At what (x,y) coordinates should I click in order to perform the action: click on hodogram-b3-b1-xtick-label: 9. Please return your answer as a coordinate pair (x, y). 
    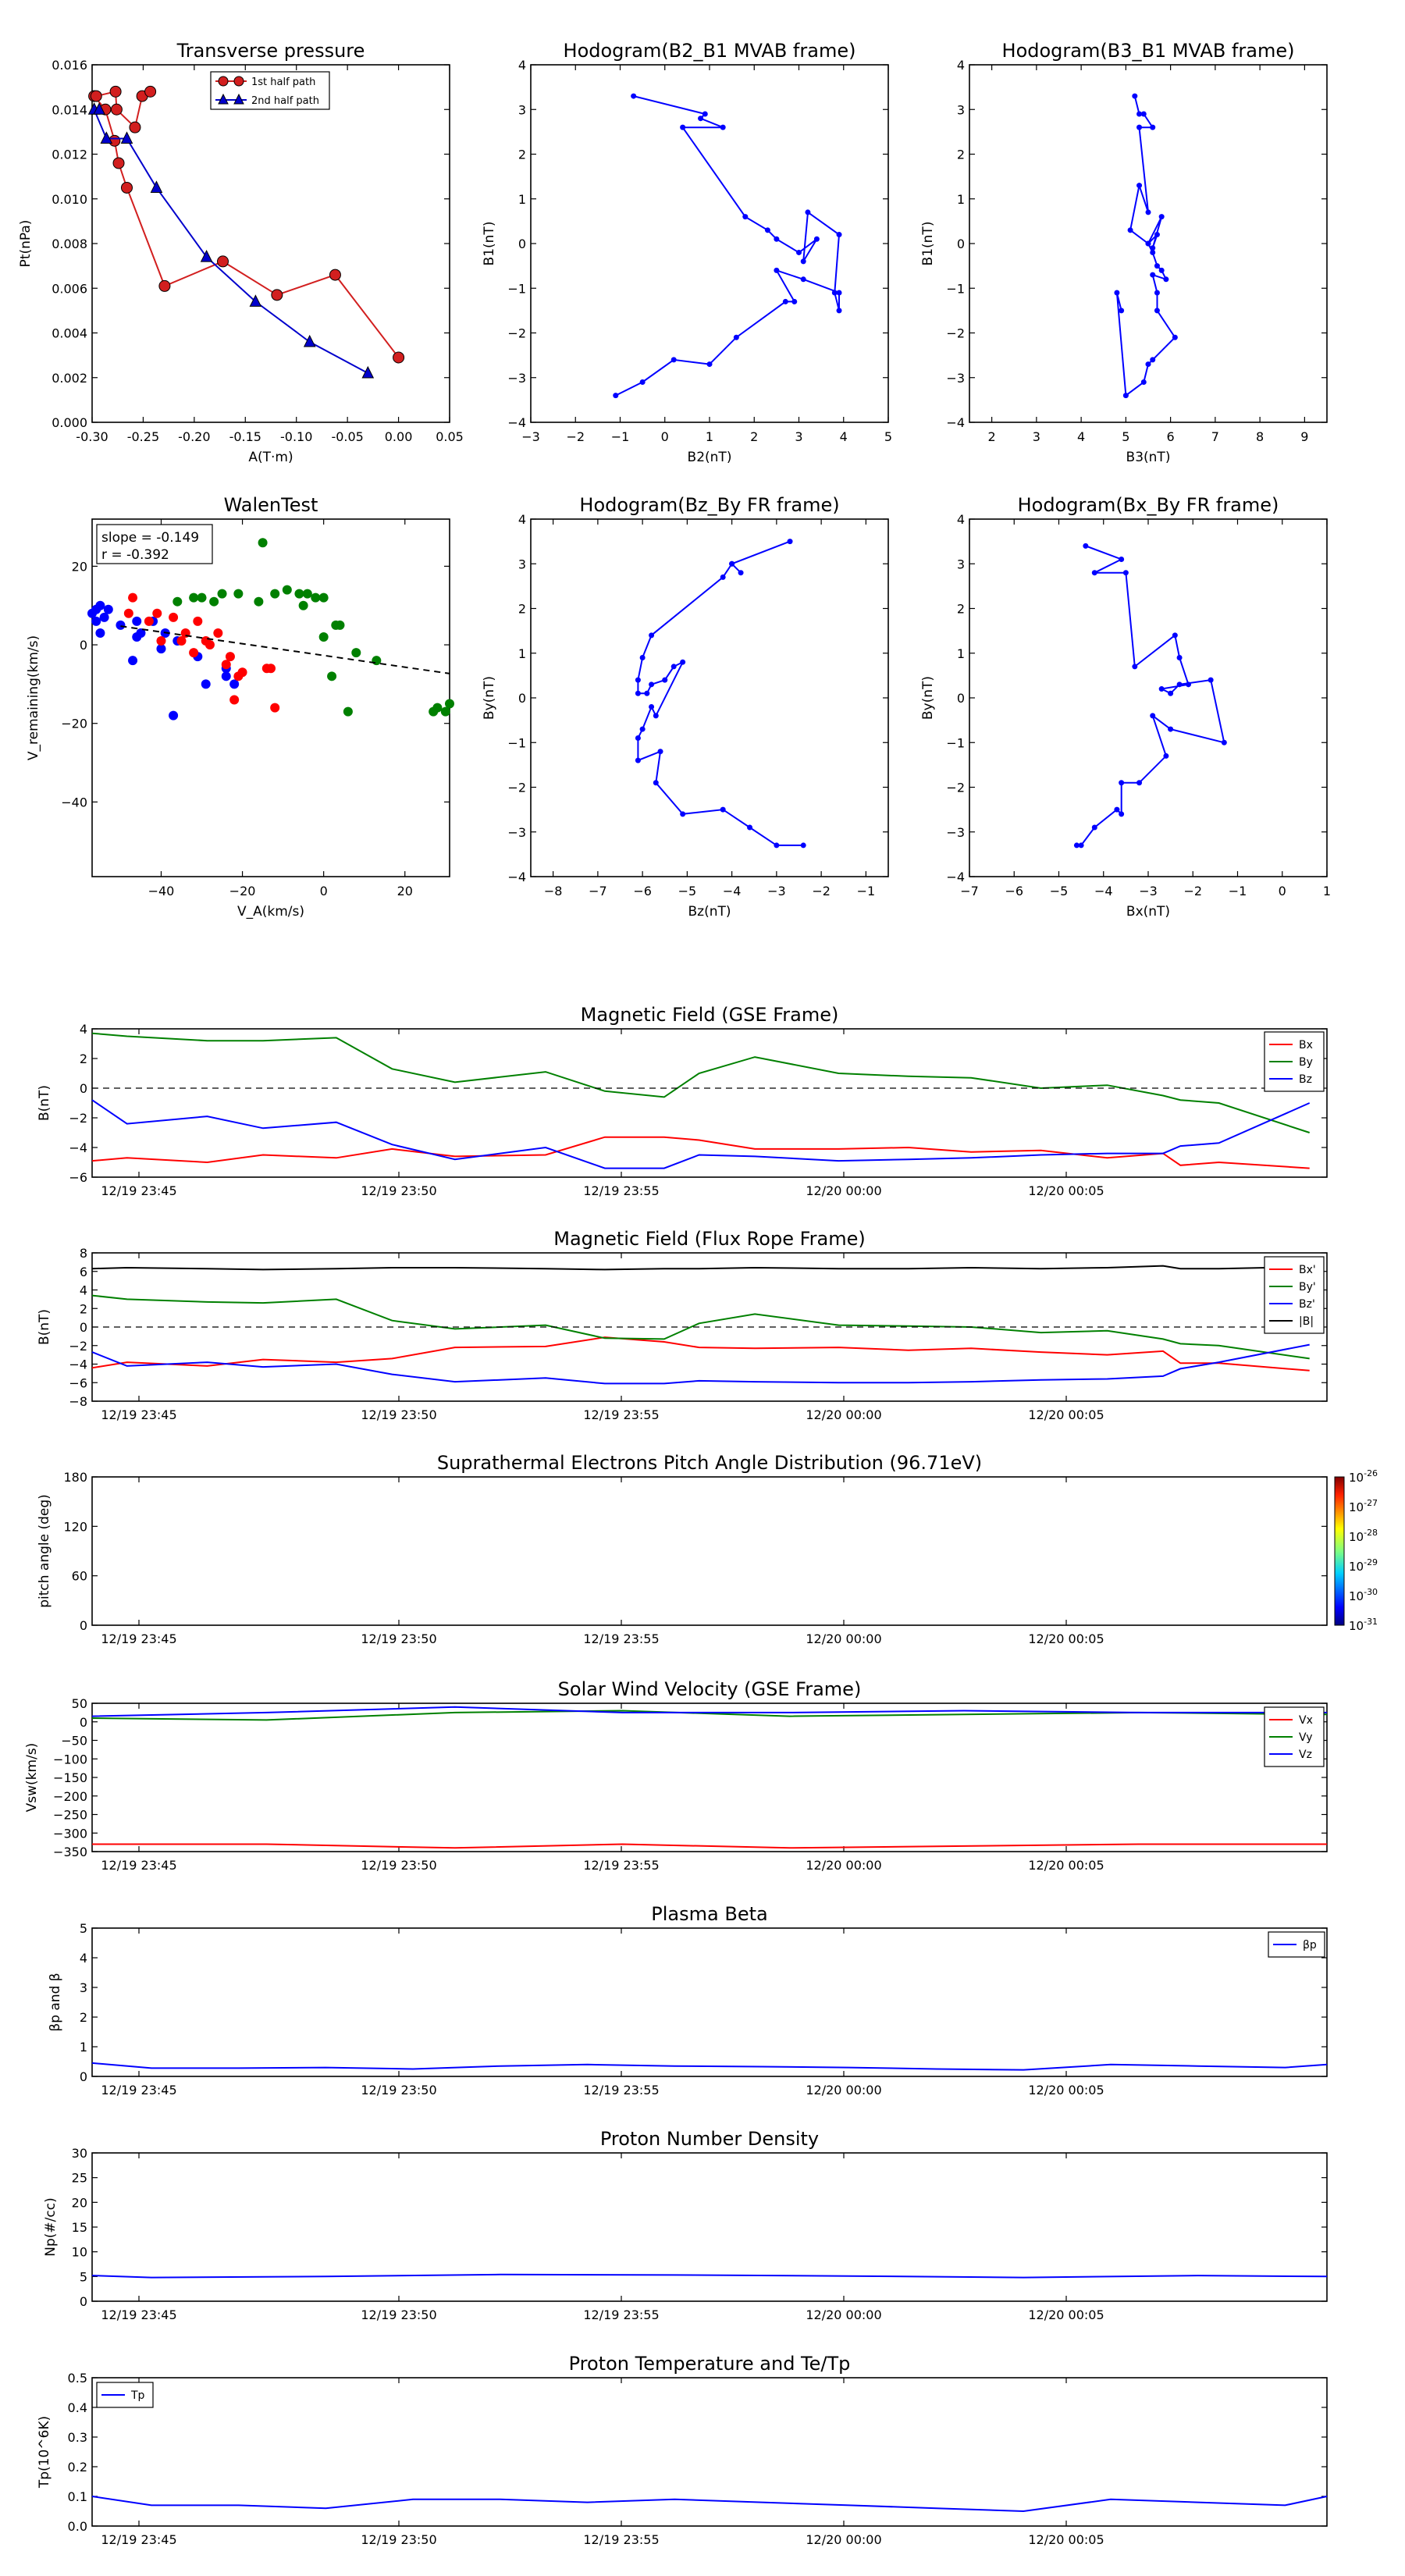
    Looking at the image, I should click on (1304, 436).